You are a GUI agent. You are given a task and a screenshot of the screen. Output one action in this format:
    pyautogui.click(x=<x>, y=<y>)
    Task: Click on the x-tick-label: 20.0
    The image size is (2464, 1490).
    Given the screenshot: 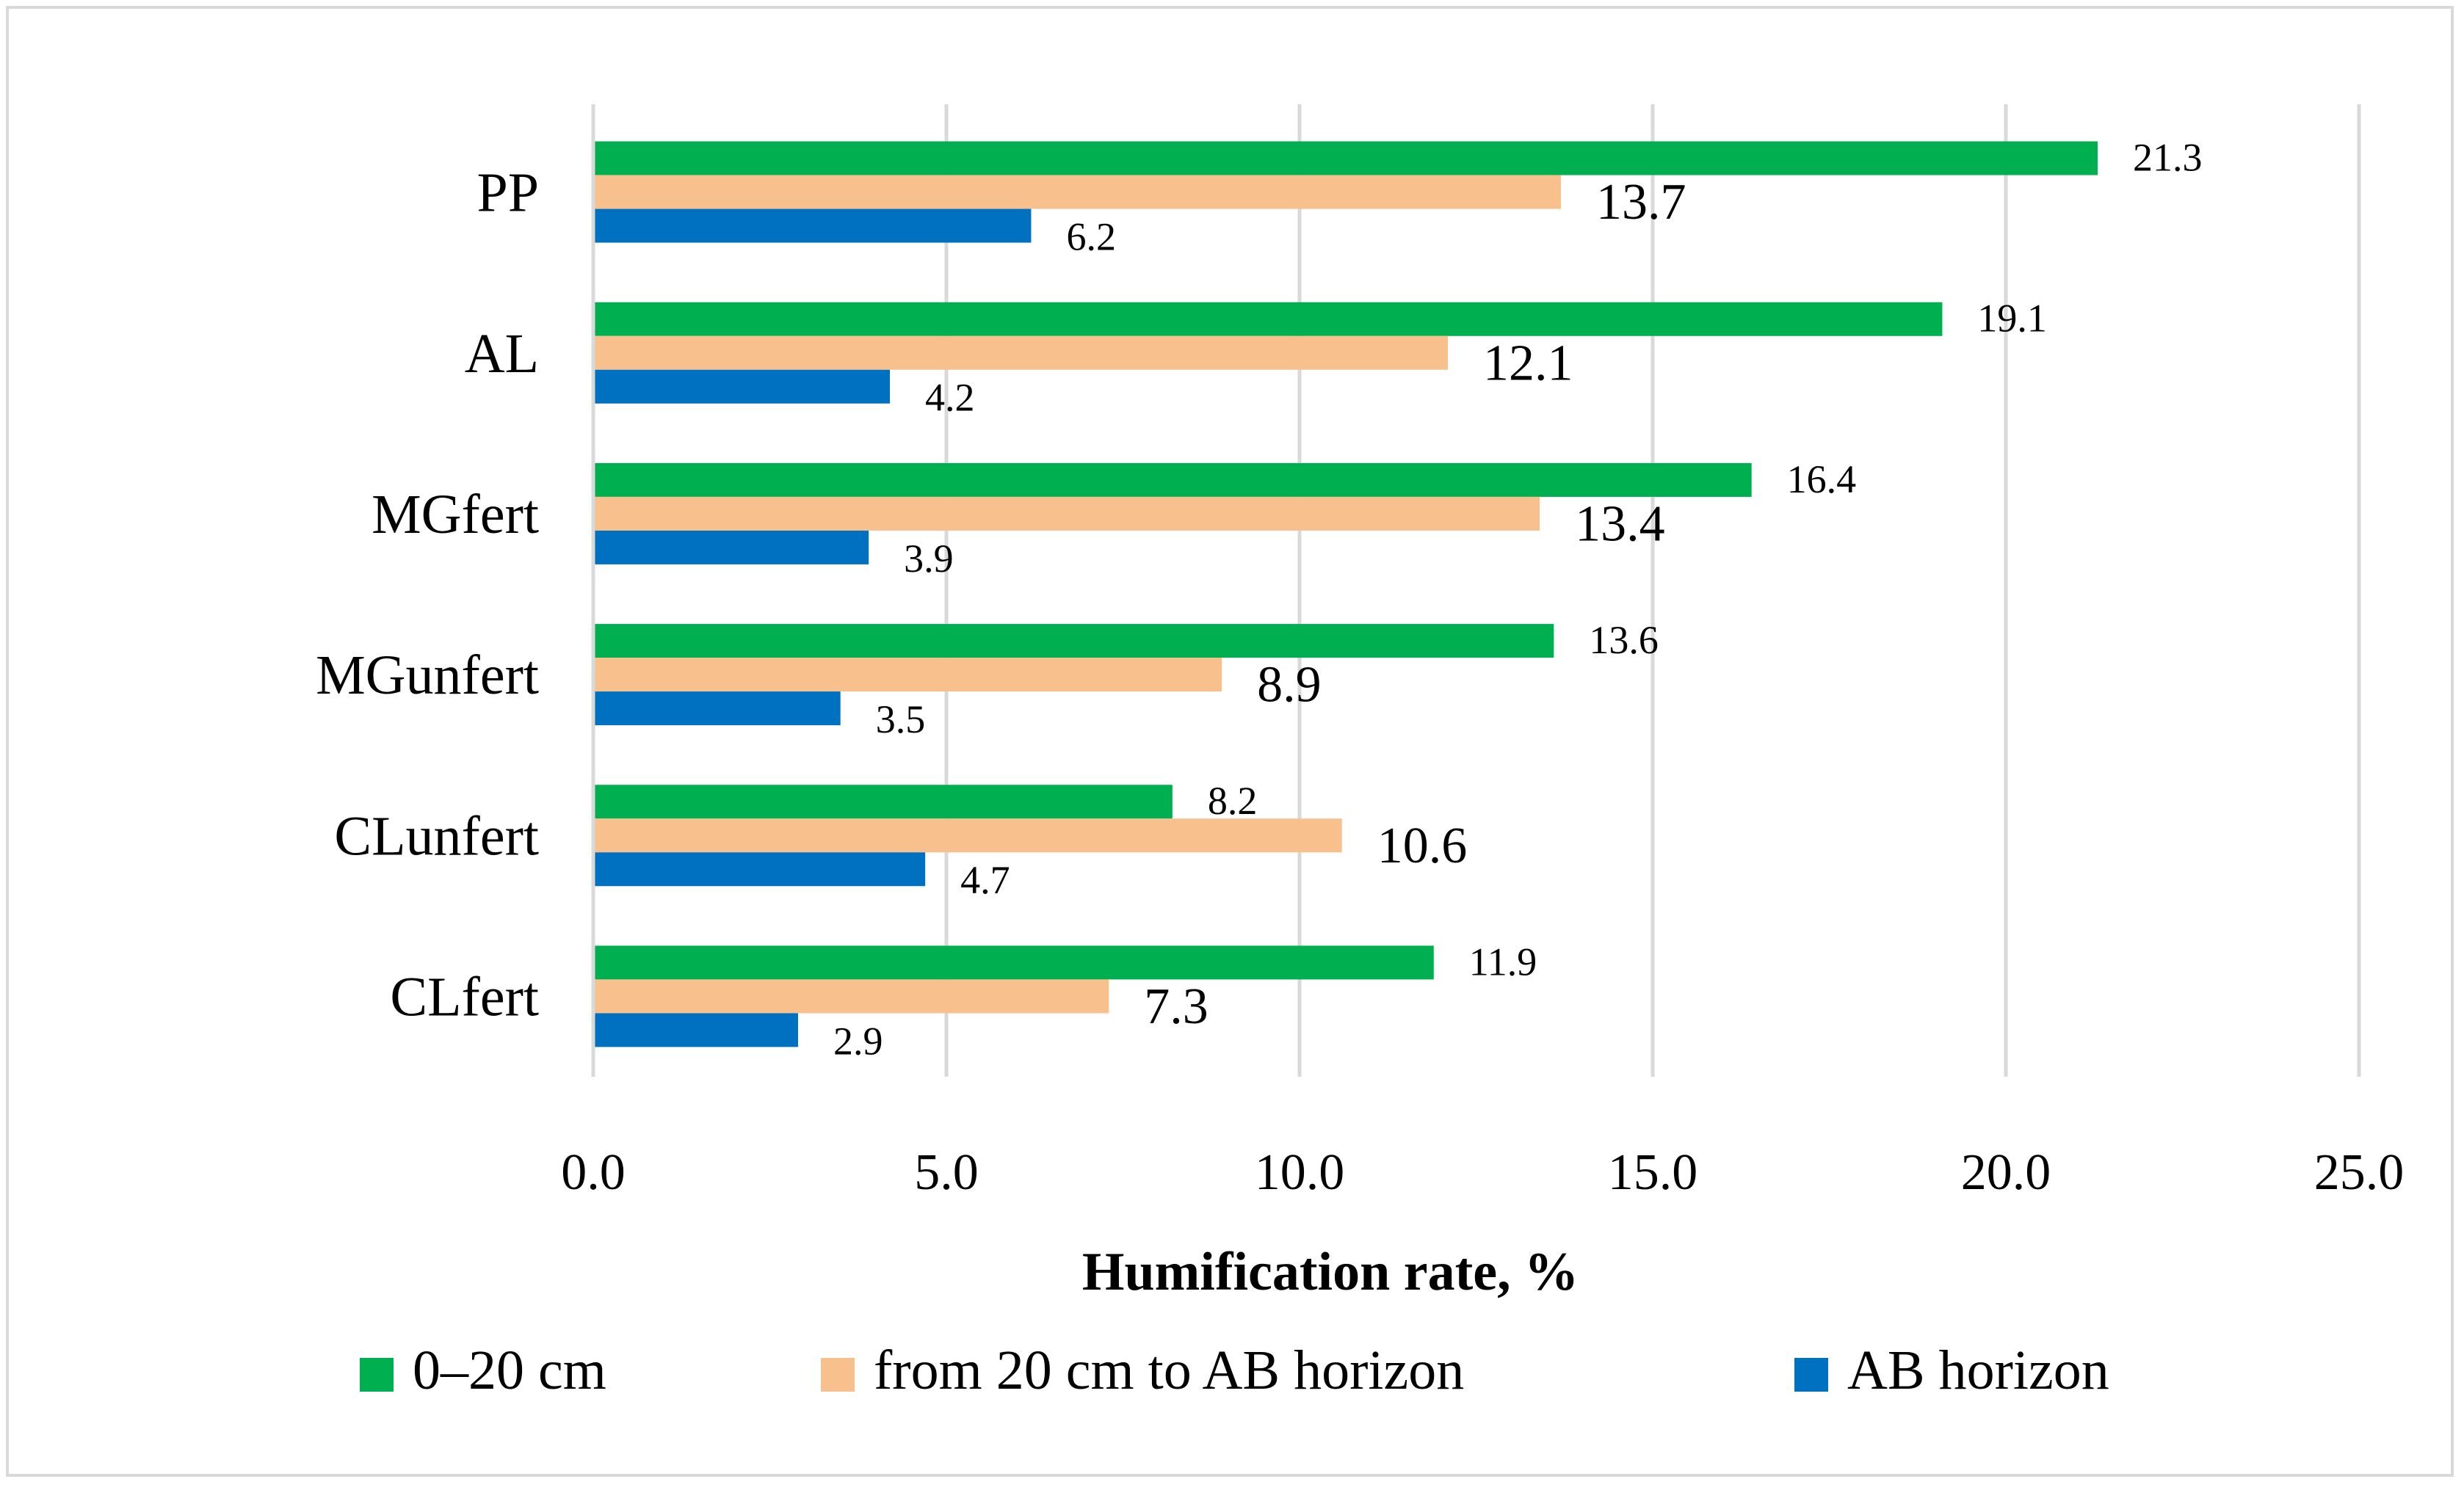 What is the action you would take?
    pyautogui.click(x=2006, y=1172)
    